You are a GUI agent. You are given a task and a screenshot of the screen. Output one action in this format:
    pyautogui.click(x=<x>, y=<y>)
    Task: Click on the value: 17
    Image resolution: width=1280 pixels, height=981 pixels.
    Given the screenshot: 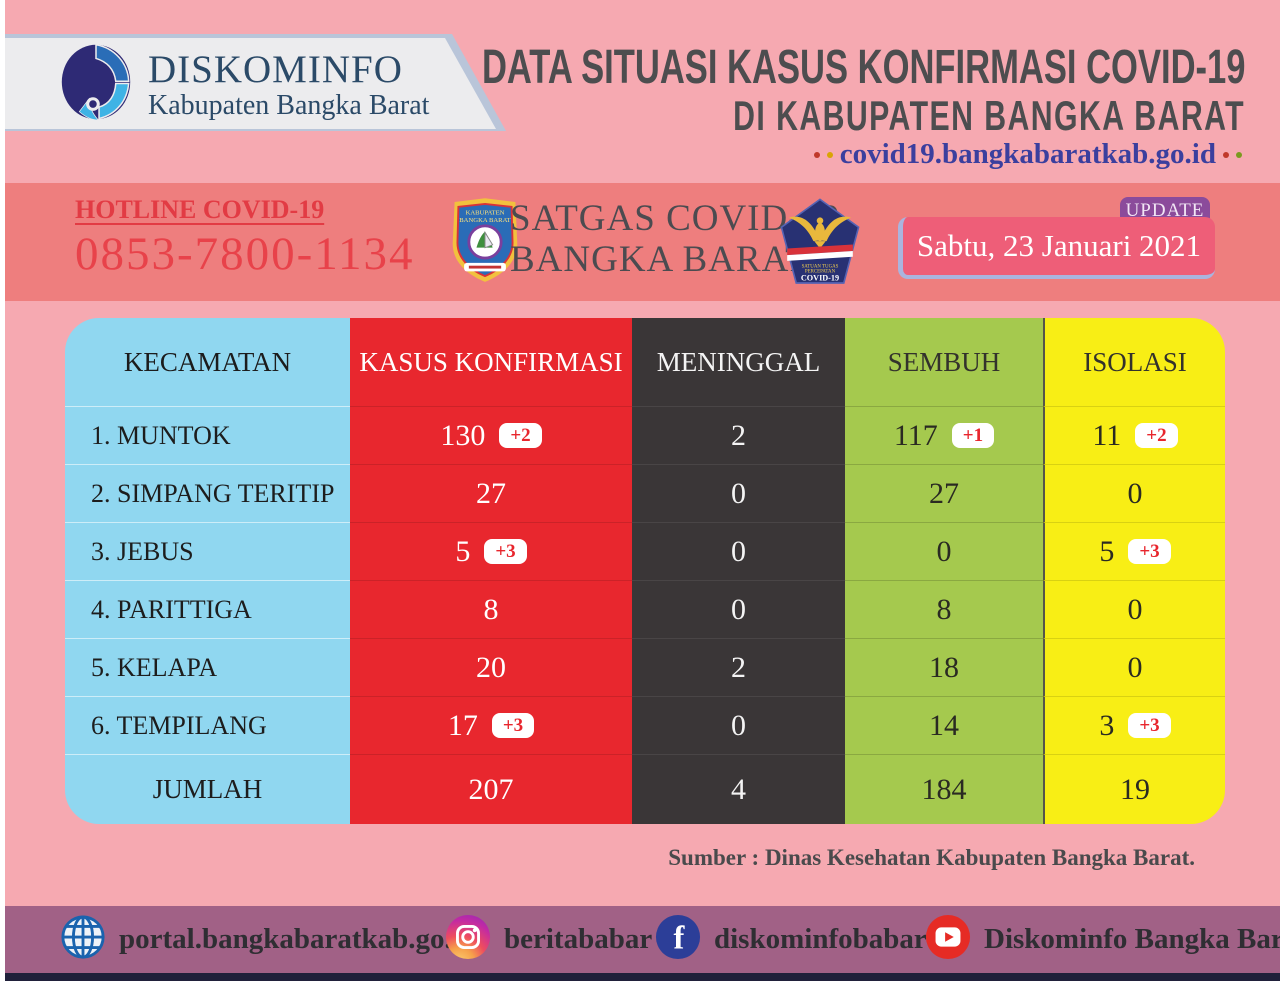 What is the action you would take?
    pyautogui.click(x=462, y=725)
    